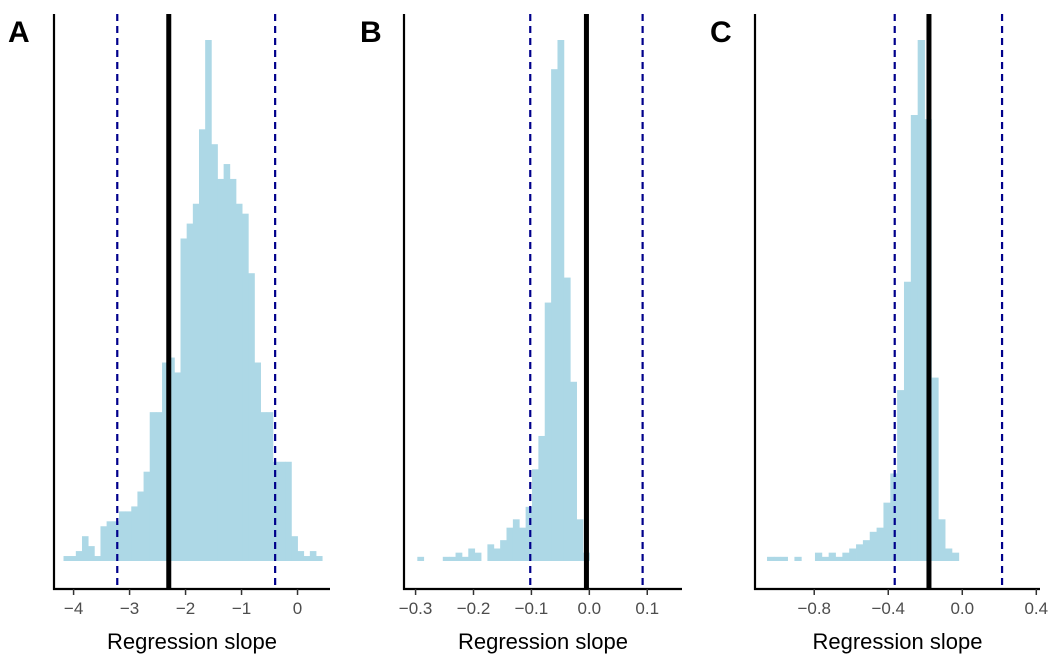 This screenshot has height=658, width=1052. Describe the element at coordinates (371, 32) in the screenshot. I see `panel-label: B` at that location.